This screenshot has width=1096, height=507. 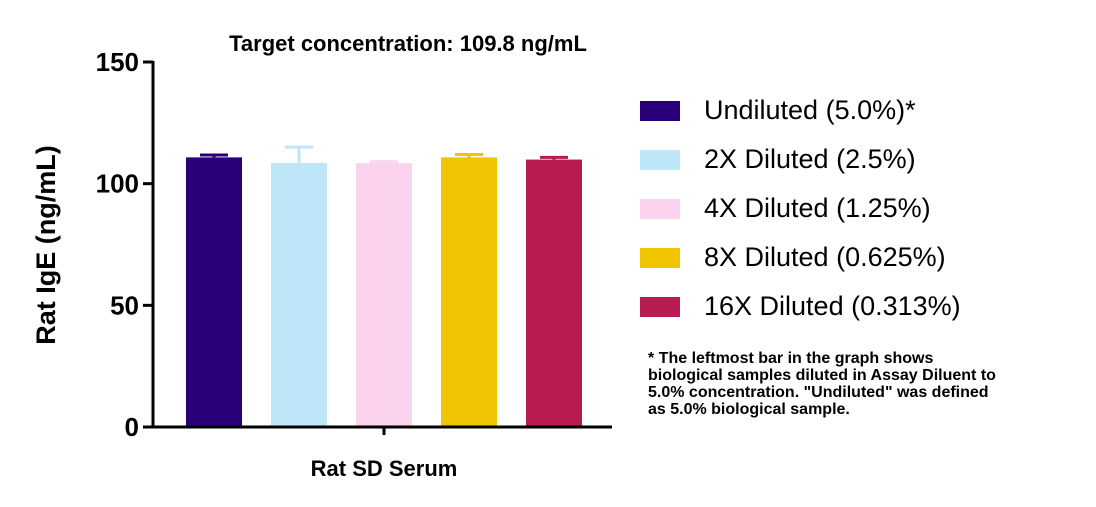 I want to click on legend-item-16x: 16X Diluted (0.313%), so click(x=800, y=306).